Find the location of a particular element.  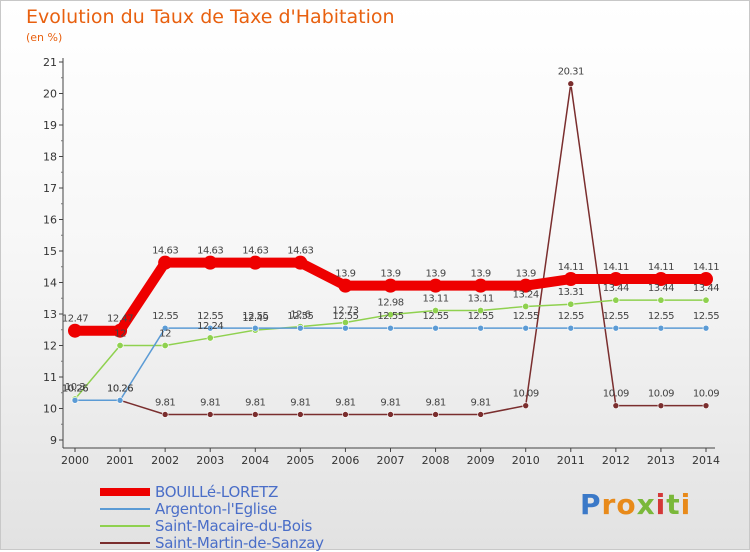

x-tick-label: 2011 is located at coordinates (571, 460).